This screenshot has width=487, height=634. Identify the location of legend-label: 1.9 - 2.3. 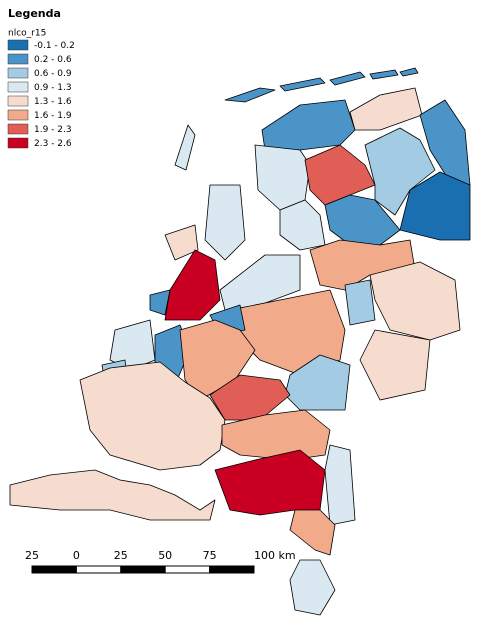
(53, 130).